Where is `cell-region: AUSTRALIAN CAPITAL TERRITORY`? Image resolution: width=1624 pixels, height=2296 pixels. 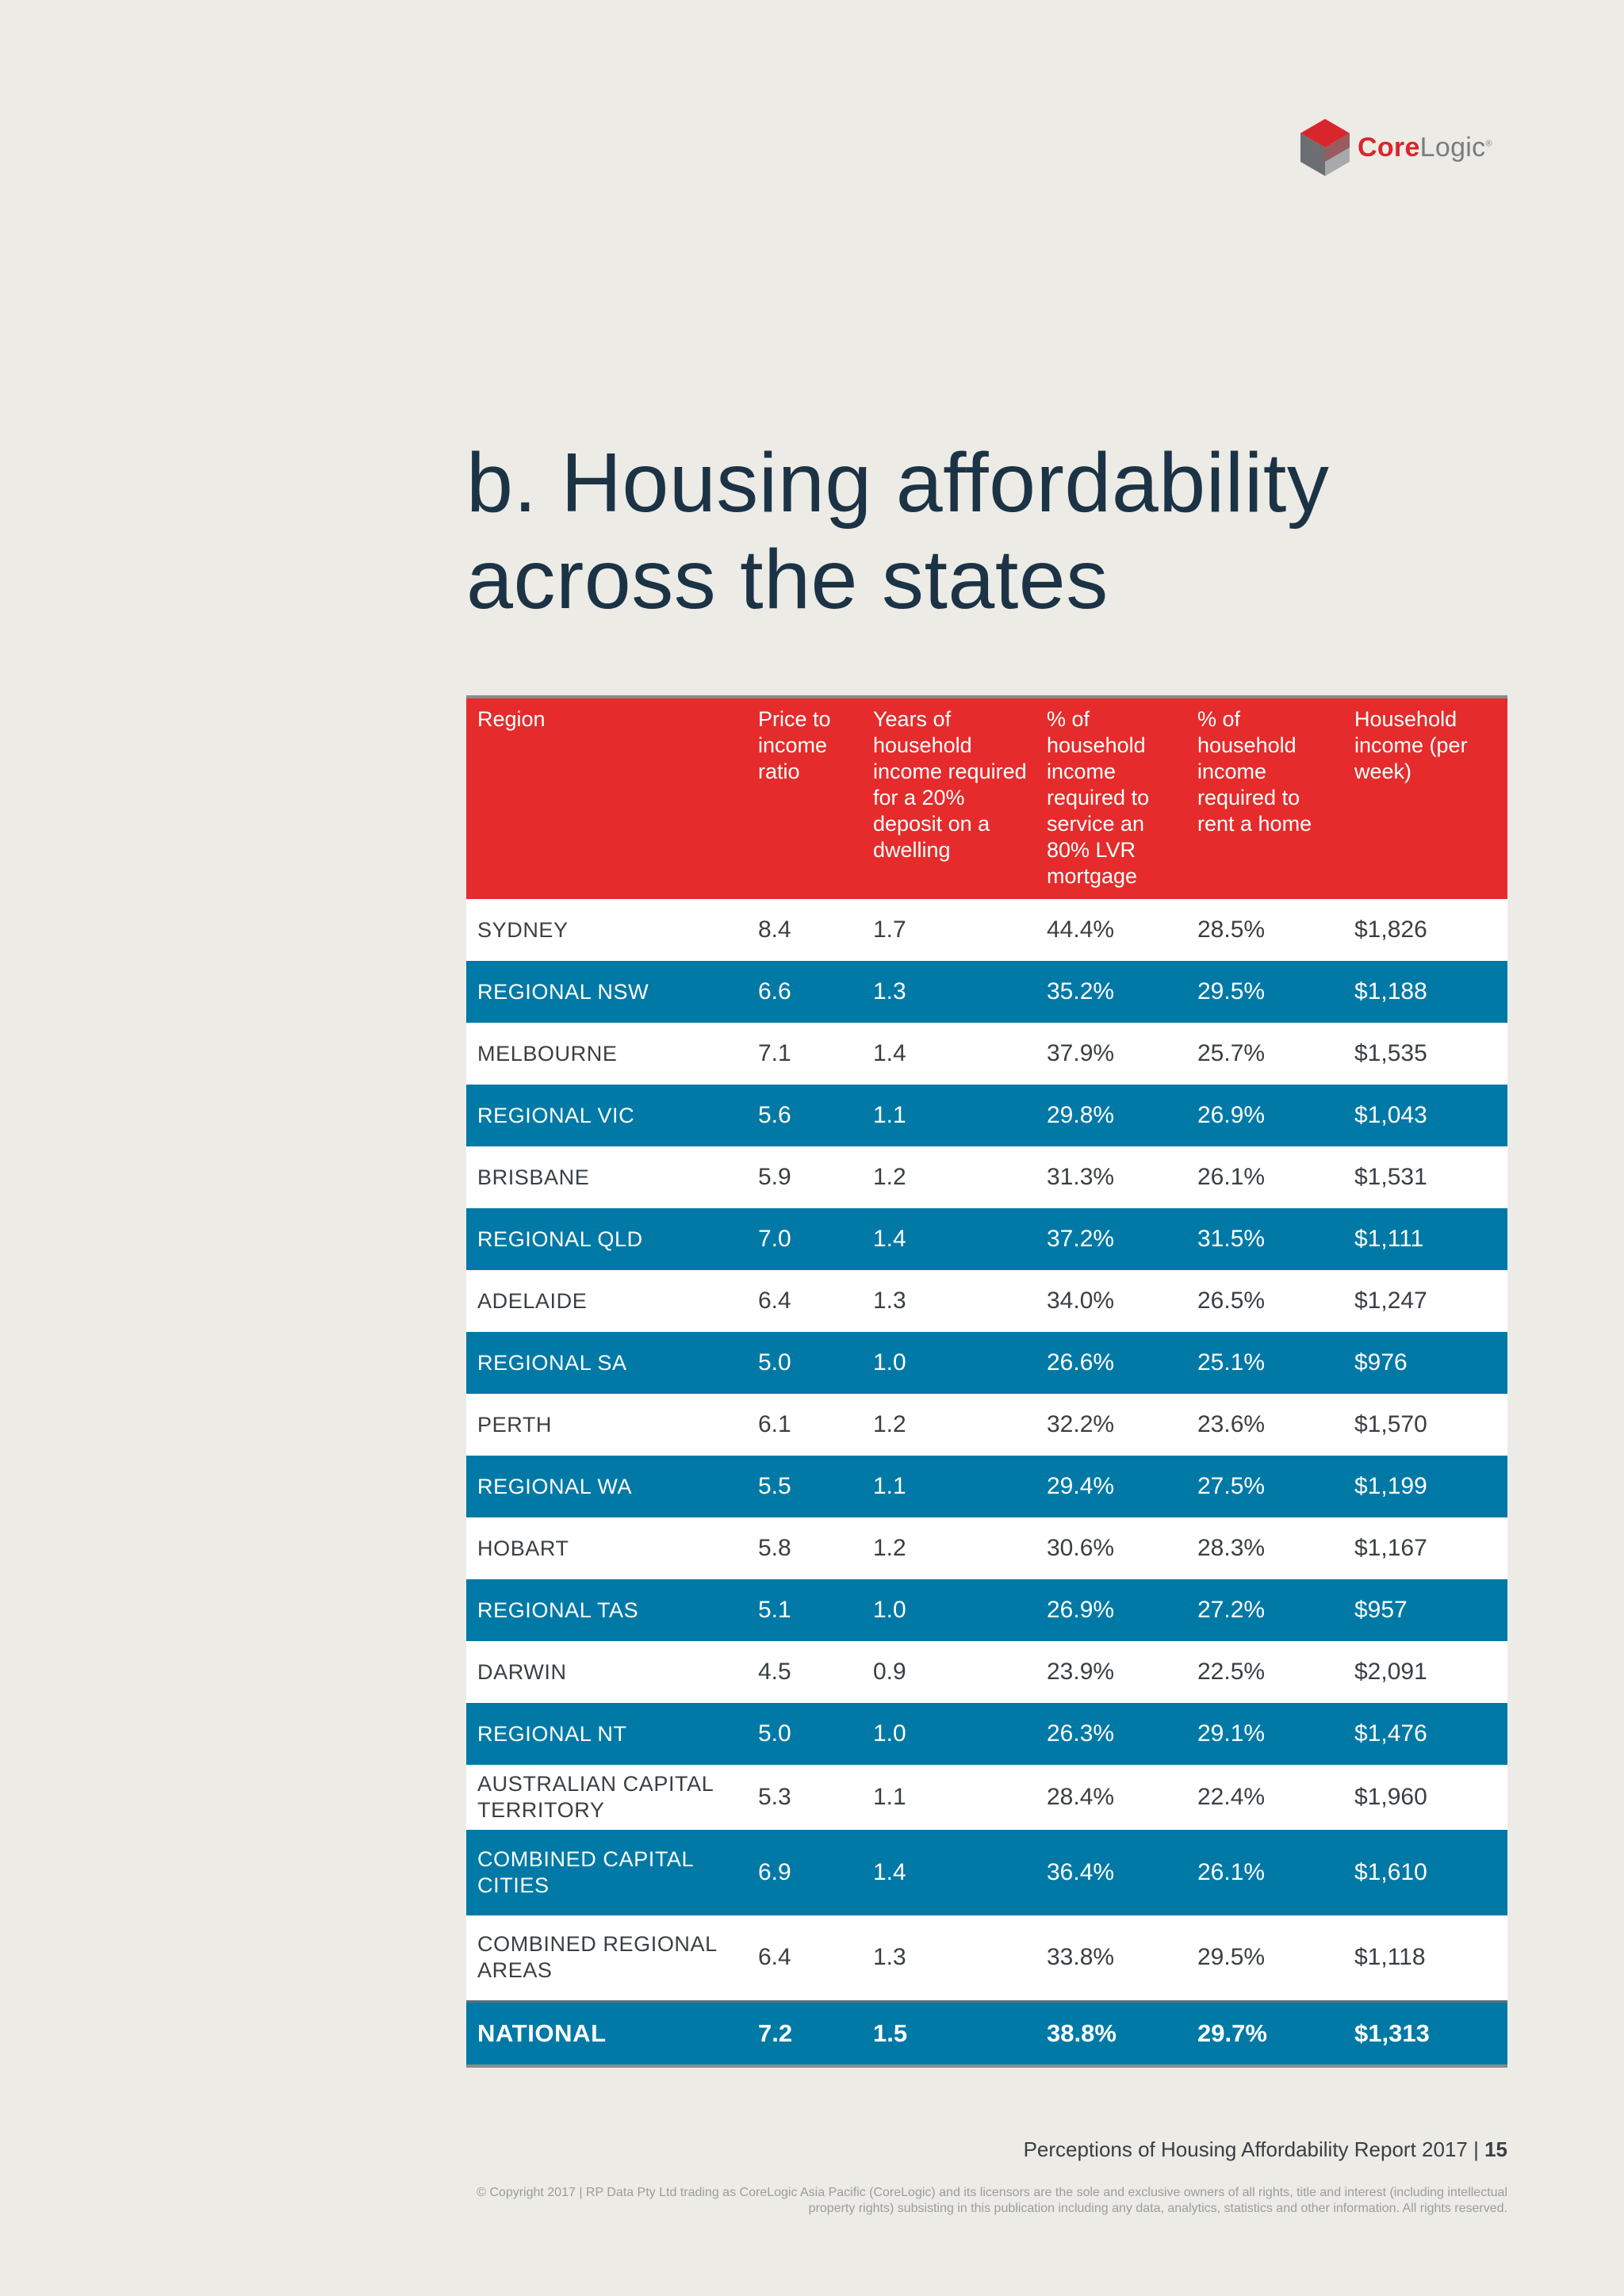 cell-region: AUSTRALIAN CAPITAL TERRITORY is located at coordinates (595, 1797).